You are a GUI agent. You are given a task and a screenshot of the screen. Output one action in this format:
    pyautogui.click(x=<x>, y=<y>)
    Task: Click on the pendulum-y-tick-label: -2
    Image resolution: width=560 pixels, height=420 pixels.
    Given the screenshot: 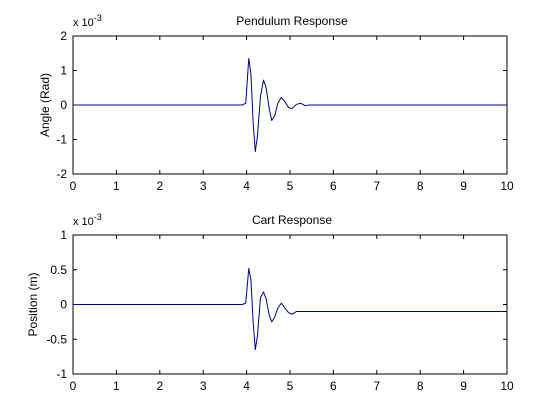 What is the action you would take?
    pyautogui.click(x=61, y=174)
    